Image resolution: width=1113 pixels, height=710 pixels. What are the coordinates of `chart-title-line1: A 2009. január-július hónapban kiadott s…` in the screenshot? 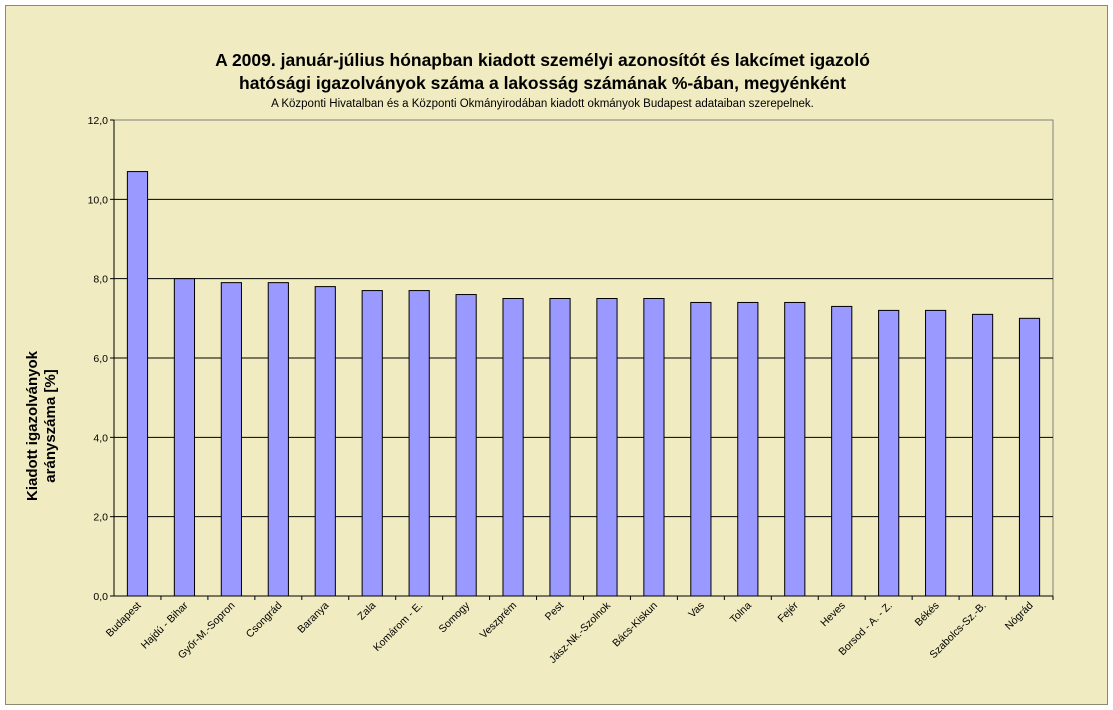 It's located at (542, 60).